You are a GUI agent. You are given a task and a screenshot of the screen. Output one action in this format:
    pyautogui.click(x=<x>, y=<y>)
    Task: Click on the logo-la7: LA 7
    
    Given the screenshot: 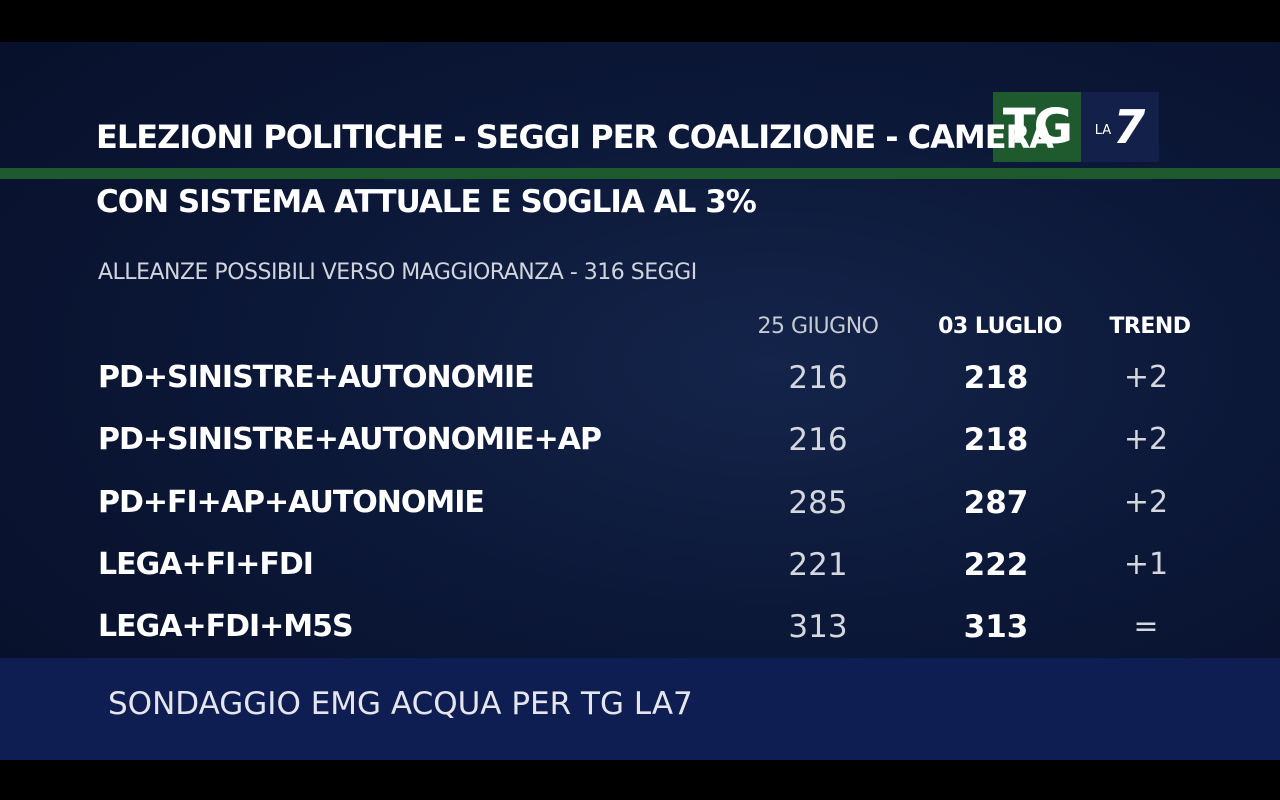 What is the action you would take?
    pyautogui.click(x=1120, y=127)
    